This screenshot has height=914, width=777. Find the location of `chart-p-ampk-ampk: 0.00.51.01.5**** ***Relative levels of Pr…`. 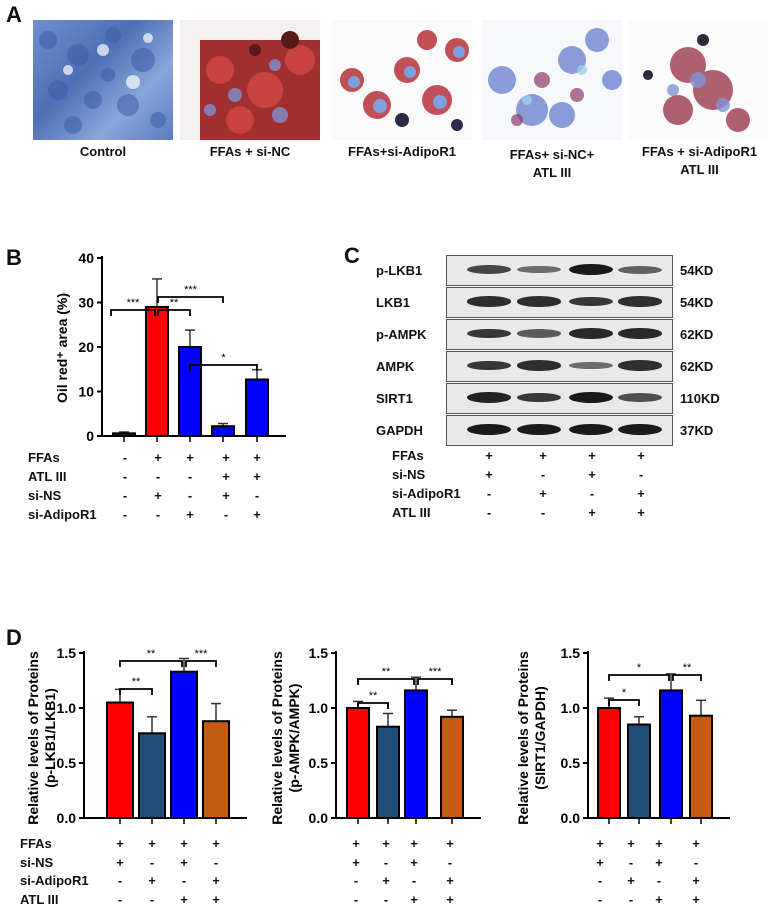

chart-p-ampk-ampk: 0.00.51.01.5**** ***Relative levels of Pr… is located at coordinates (375, 735).